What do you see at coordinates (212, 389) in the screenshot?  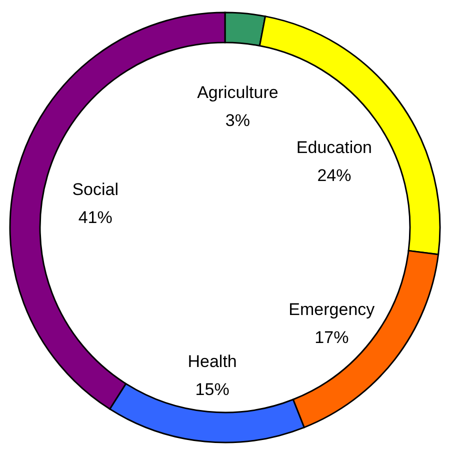 I see `data-label: 15%` at bounding box center [212, 389].